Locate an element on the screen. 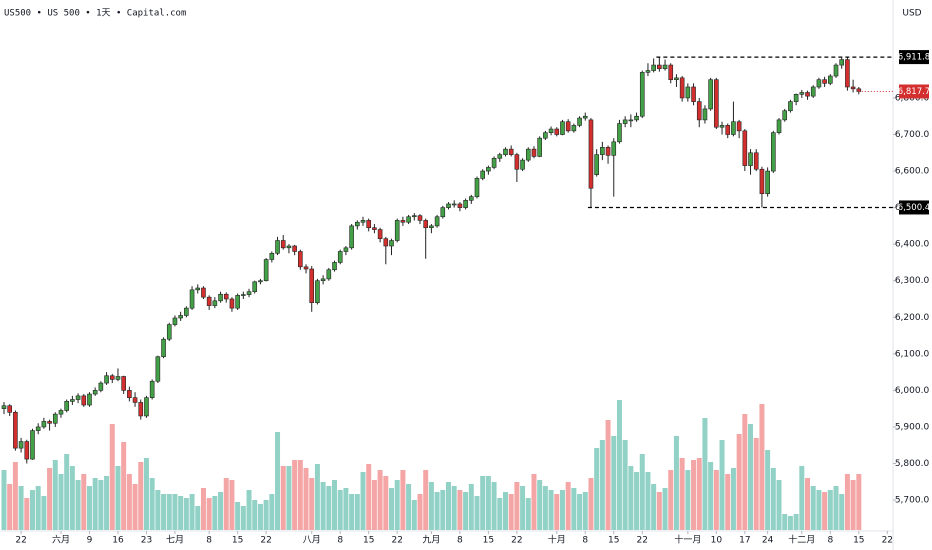 This screenshot has height=550, width=932. x-tick-label: 17 is located at coordinates (744, 541).